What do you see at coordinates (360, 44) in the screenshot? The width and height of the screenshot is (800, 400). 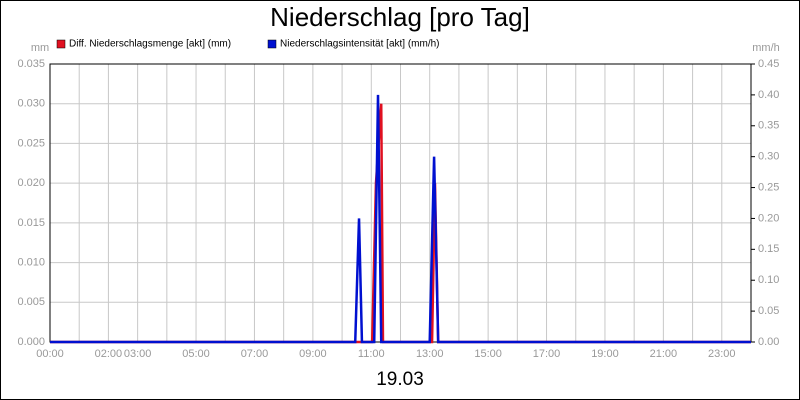 I see `legend-label: Niederschlagsintensität [akt] (mm/h)` at bounding box center [360, 44].